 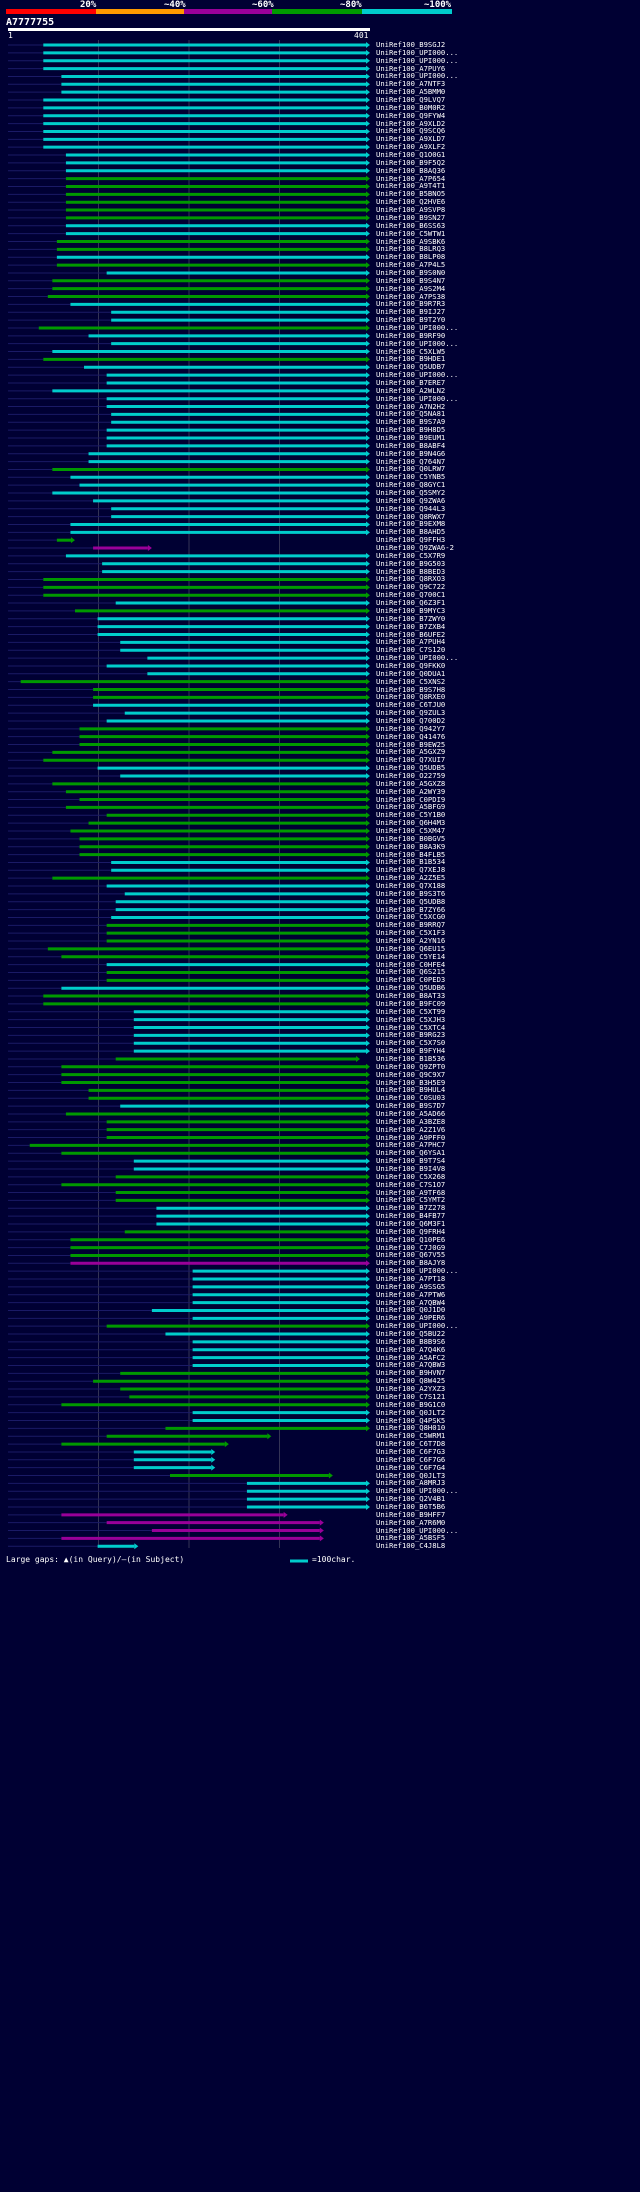 What do you see at coordinates (411, 1506) in the screenshot?
I see `hit-label: UniRef100_B6T5B6` at bounding box center [411, 1506].